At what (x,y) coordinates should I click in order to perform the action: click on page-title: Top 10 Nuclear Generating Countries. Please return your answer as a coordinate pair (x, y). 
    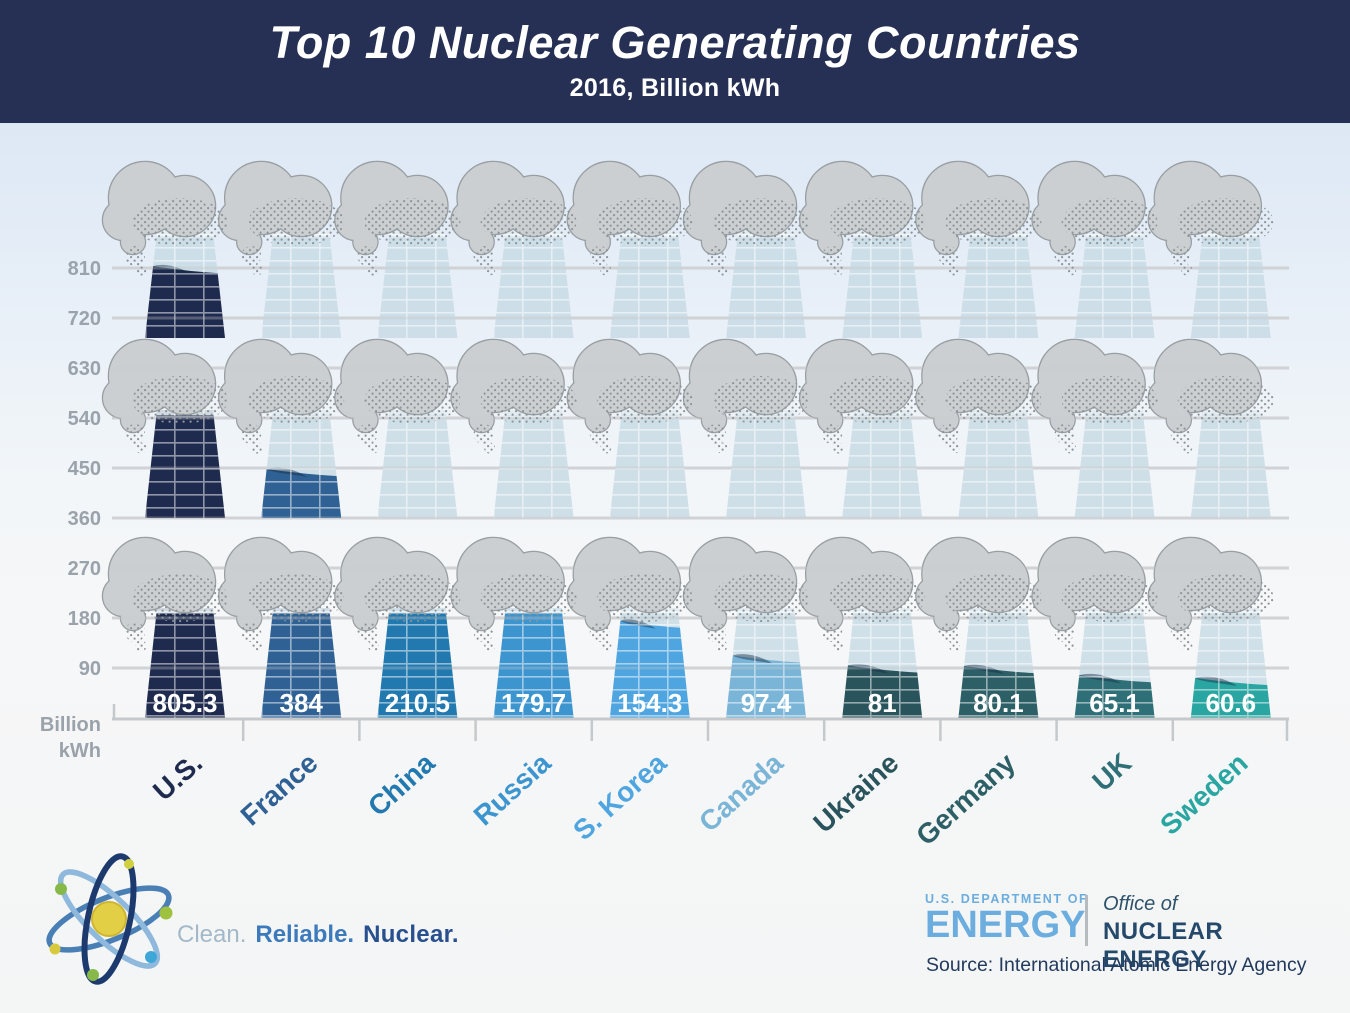
    Looking at the image, I should click on (675, 42).